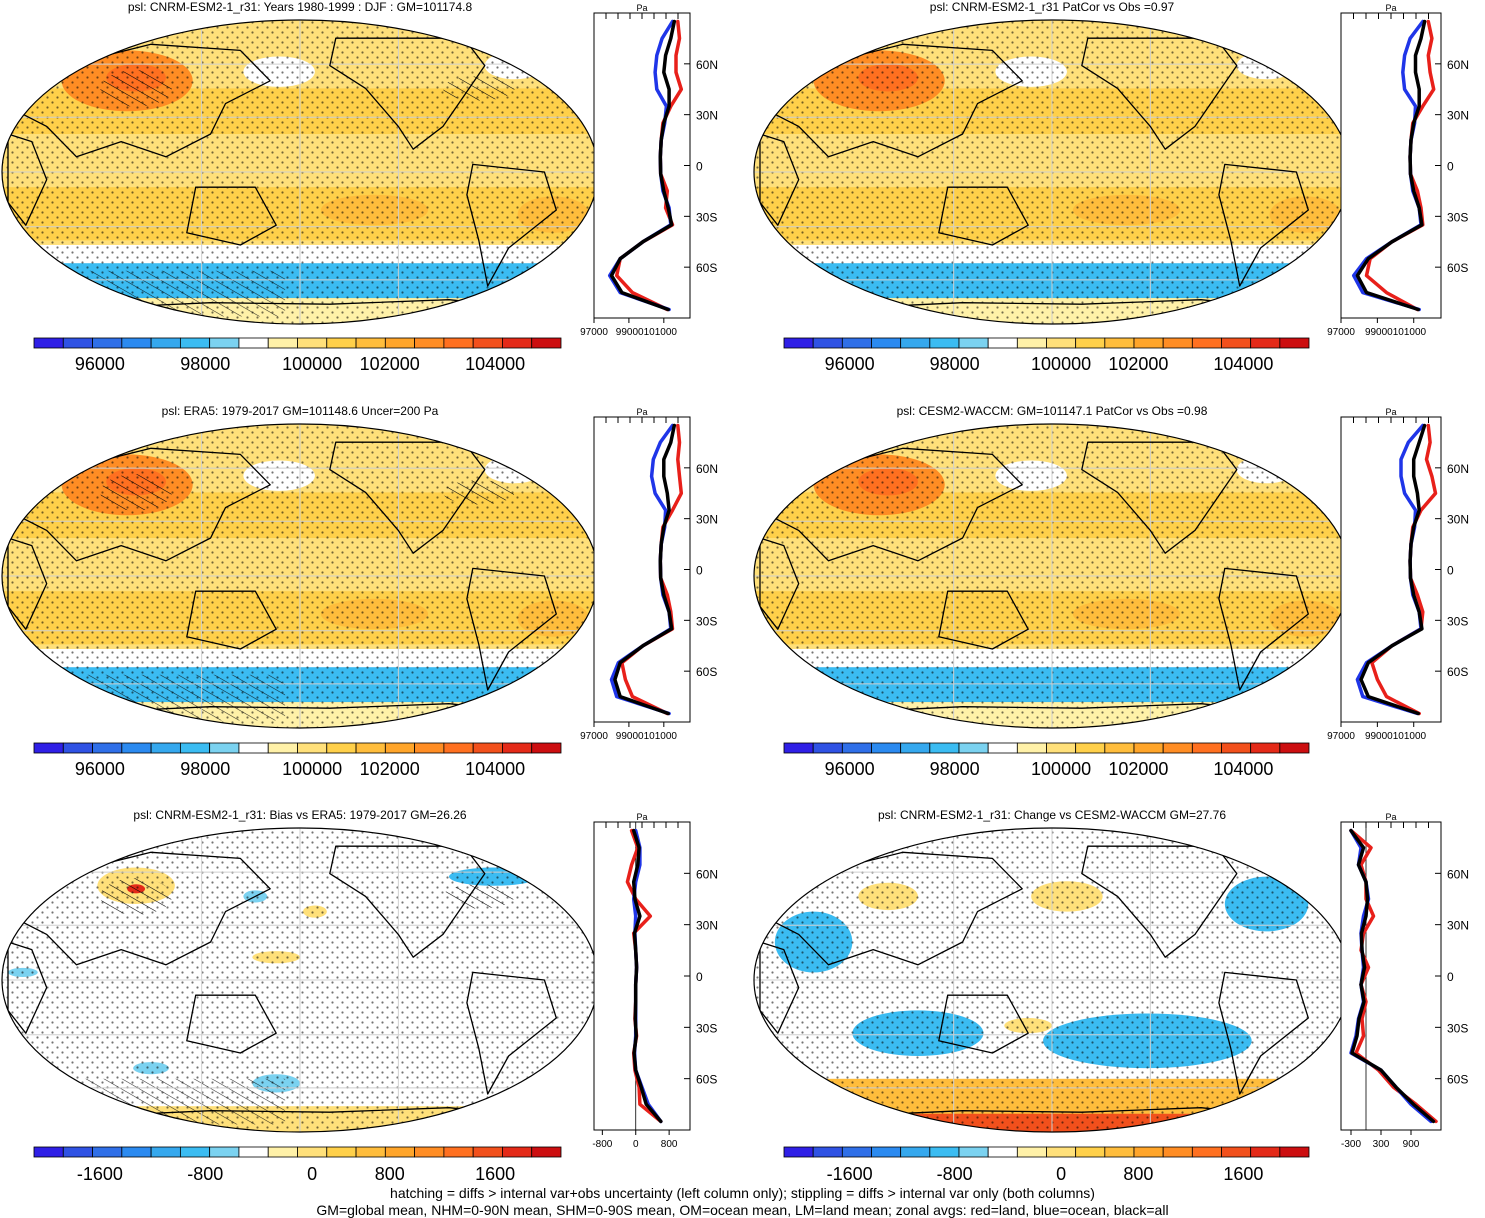 The image size is (1485, 1218). What do you see at coordinates (495, 1174) in the screenshot?
I see `colorbar-tick-label: 1600` at bounding box center [495, 1174].